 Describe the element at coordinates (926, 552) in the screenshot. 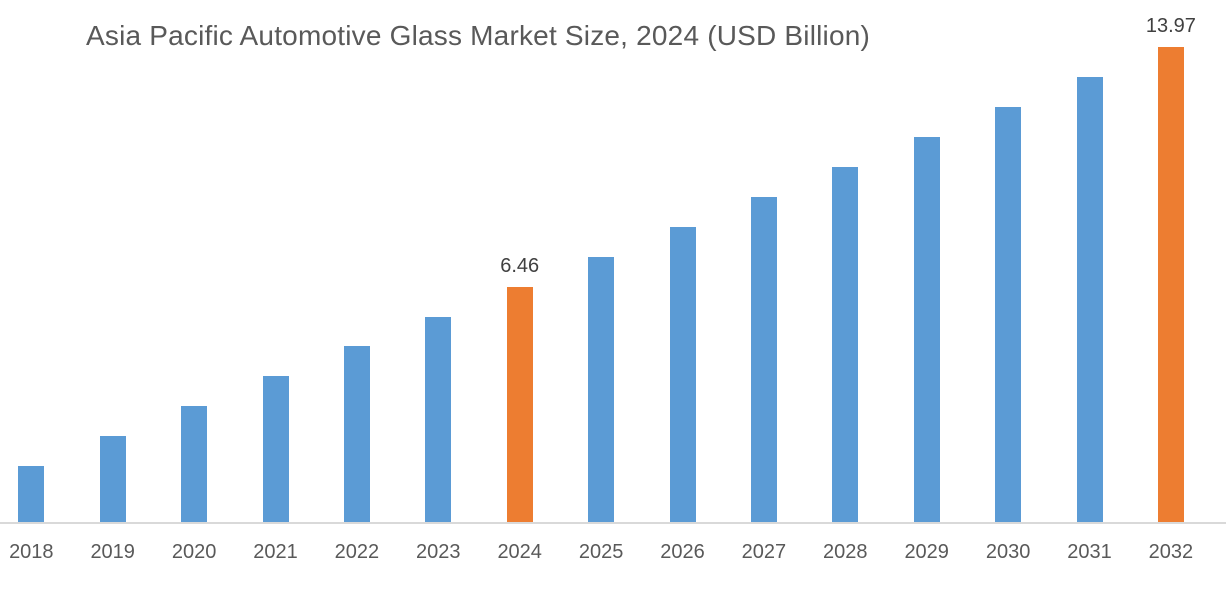

I see `x-tick-2029: 2029` at that location.